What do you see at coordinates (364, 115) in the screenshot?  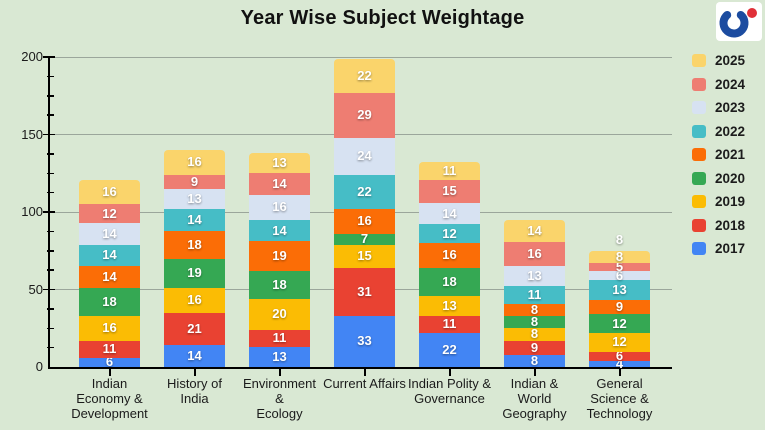 I see `bar-segment: 29` at bounding box center [364, 115].